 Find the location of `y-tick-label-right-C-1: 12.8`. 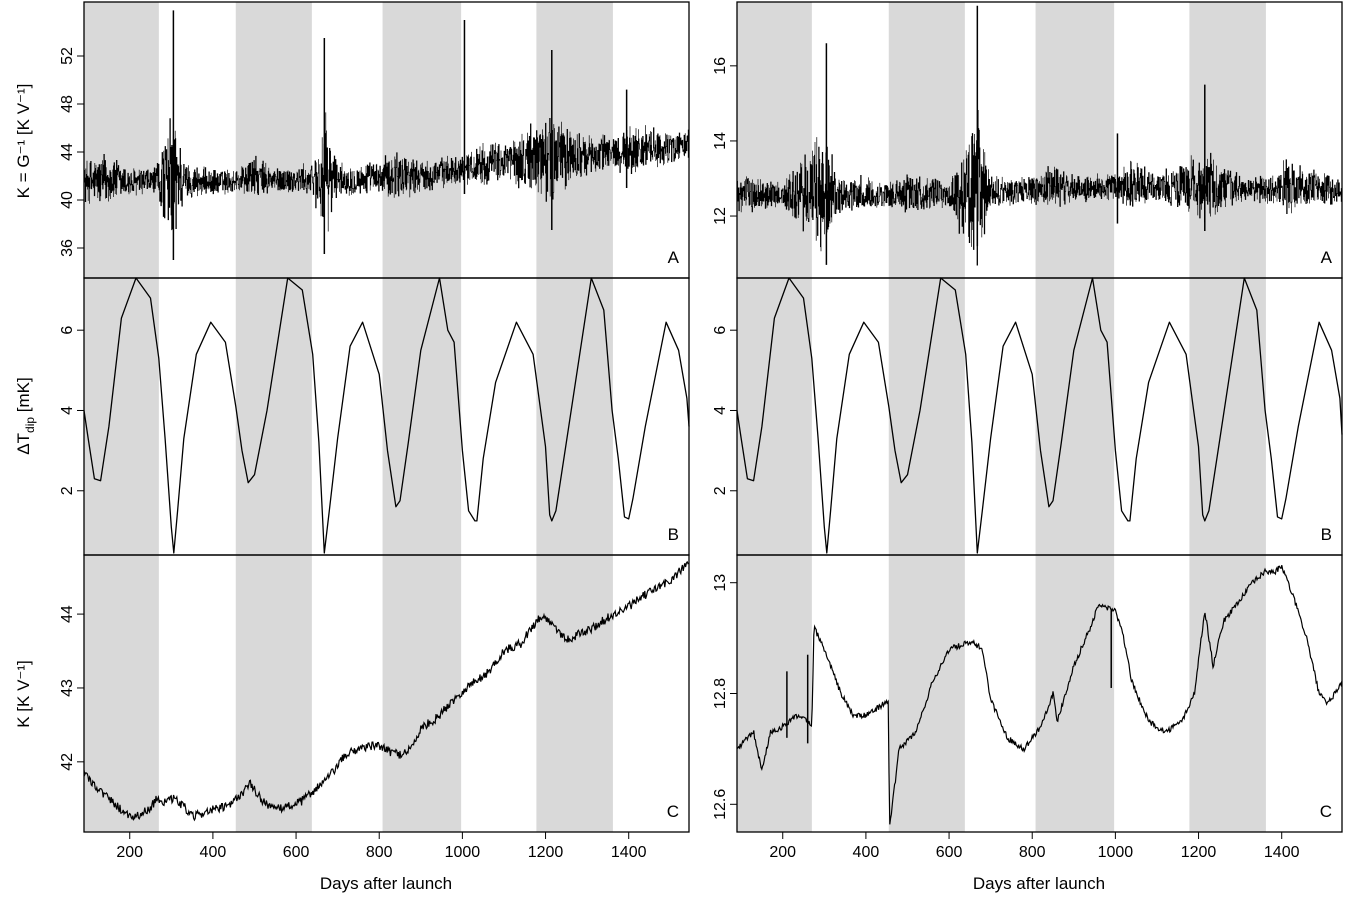

y-tick-label-right-C-1: 12.8 is located at coordinates (720, 693).